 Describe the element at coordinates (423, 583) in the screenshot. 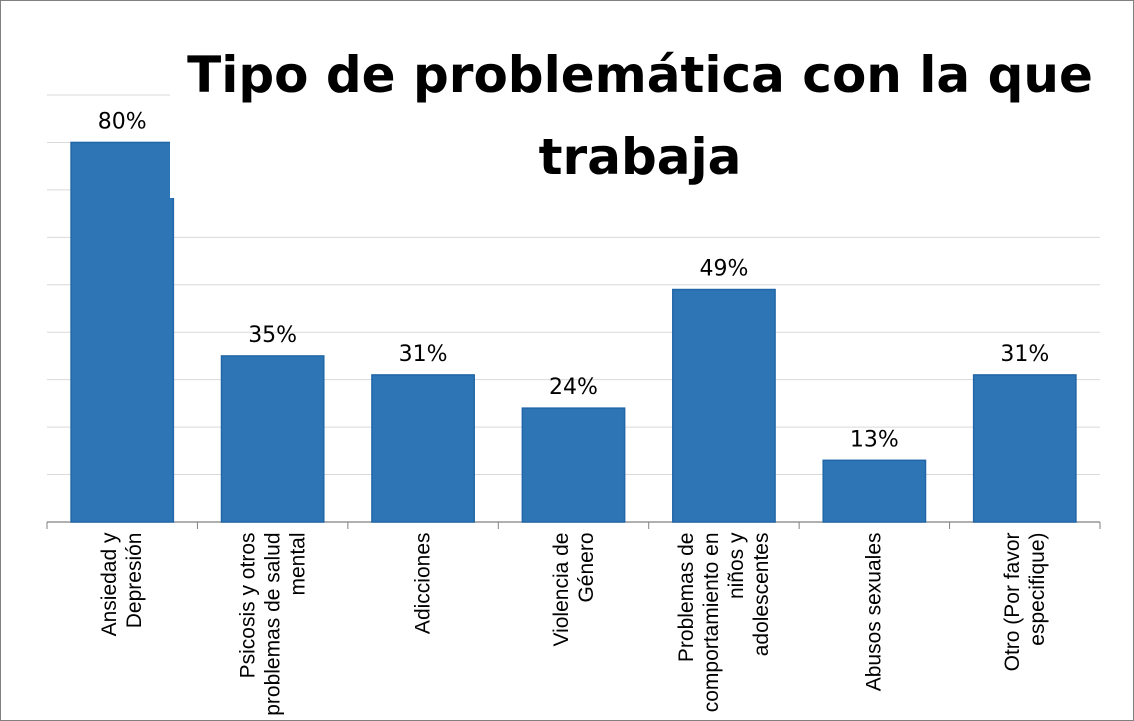

I see `x-tick-label: Adicciones` at that location.